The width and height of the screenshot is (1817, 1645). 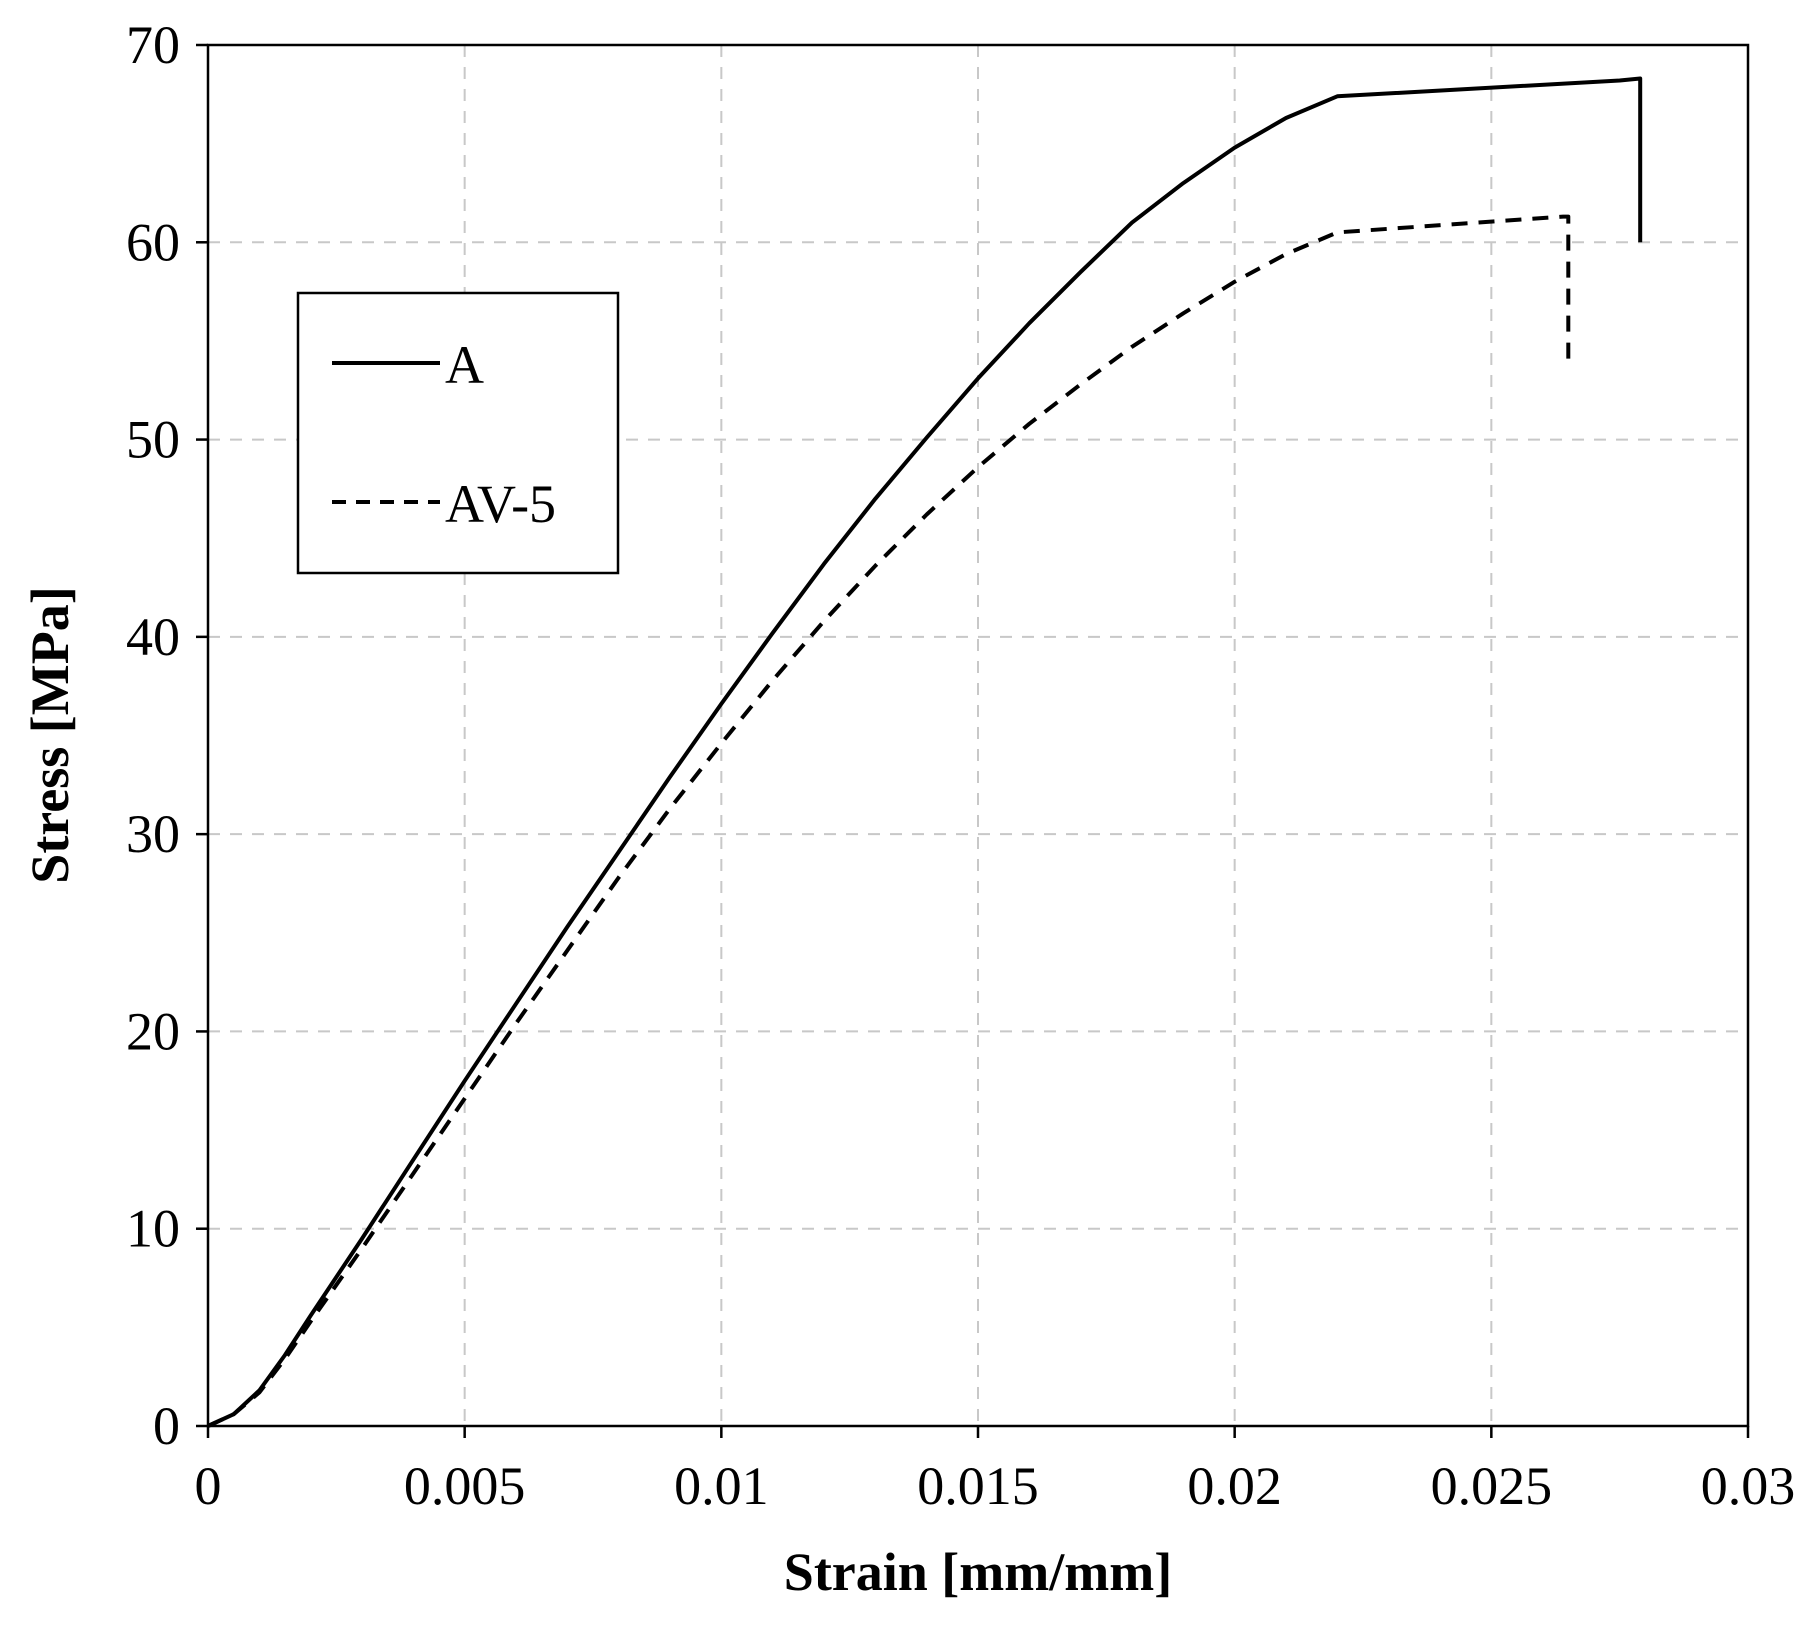 What do you see at coordinates (1234, 1486) in the screenshot?
I see `x-tick-label: 0.02` at bounding box center [1234, 1486].